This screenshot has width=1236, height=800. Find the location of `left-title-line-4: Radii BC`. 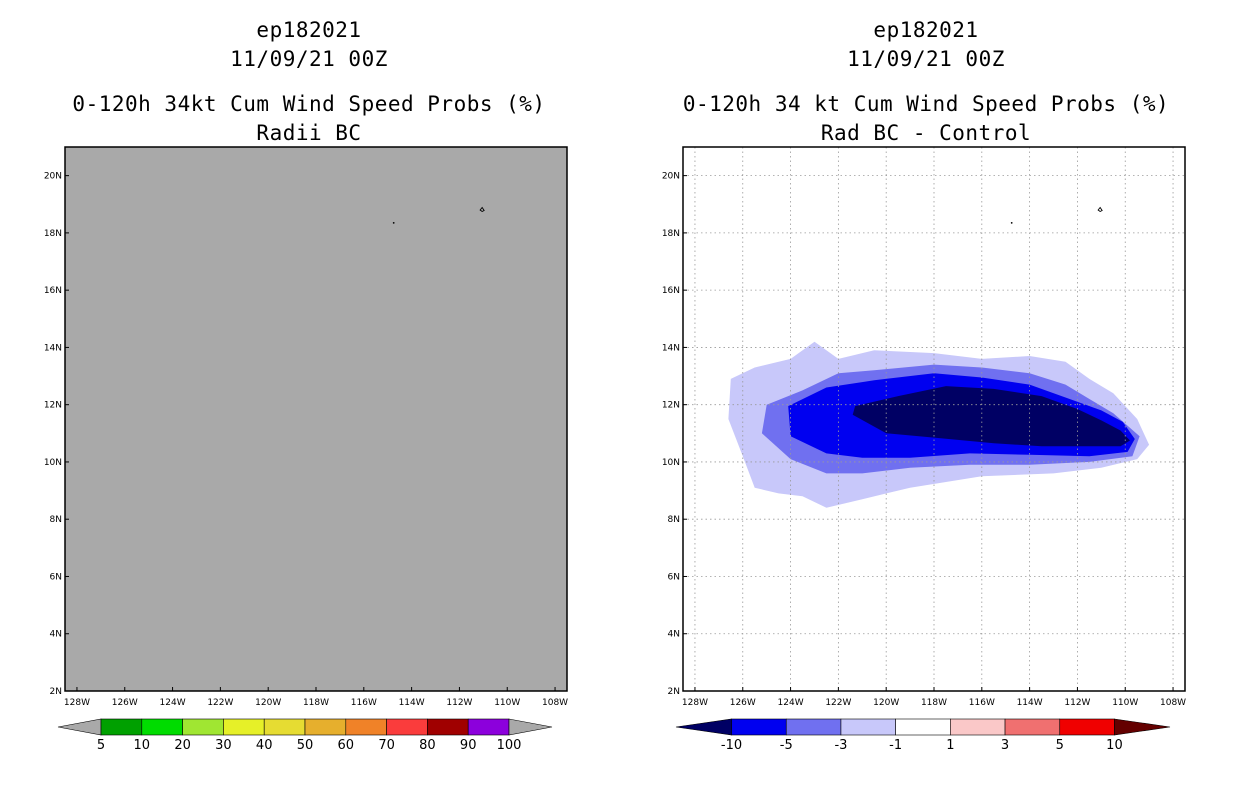

left-title-line-4: Radii BC is located at coordinates (309, 133).